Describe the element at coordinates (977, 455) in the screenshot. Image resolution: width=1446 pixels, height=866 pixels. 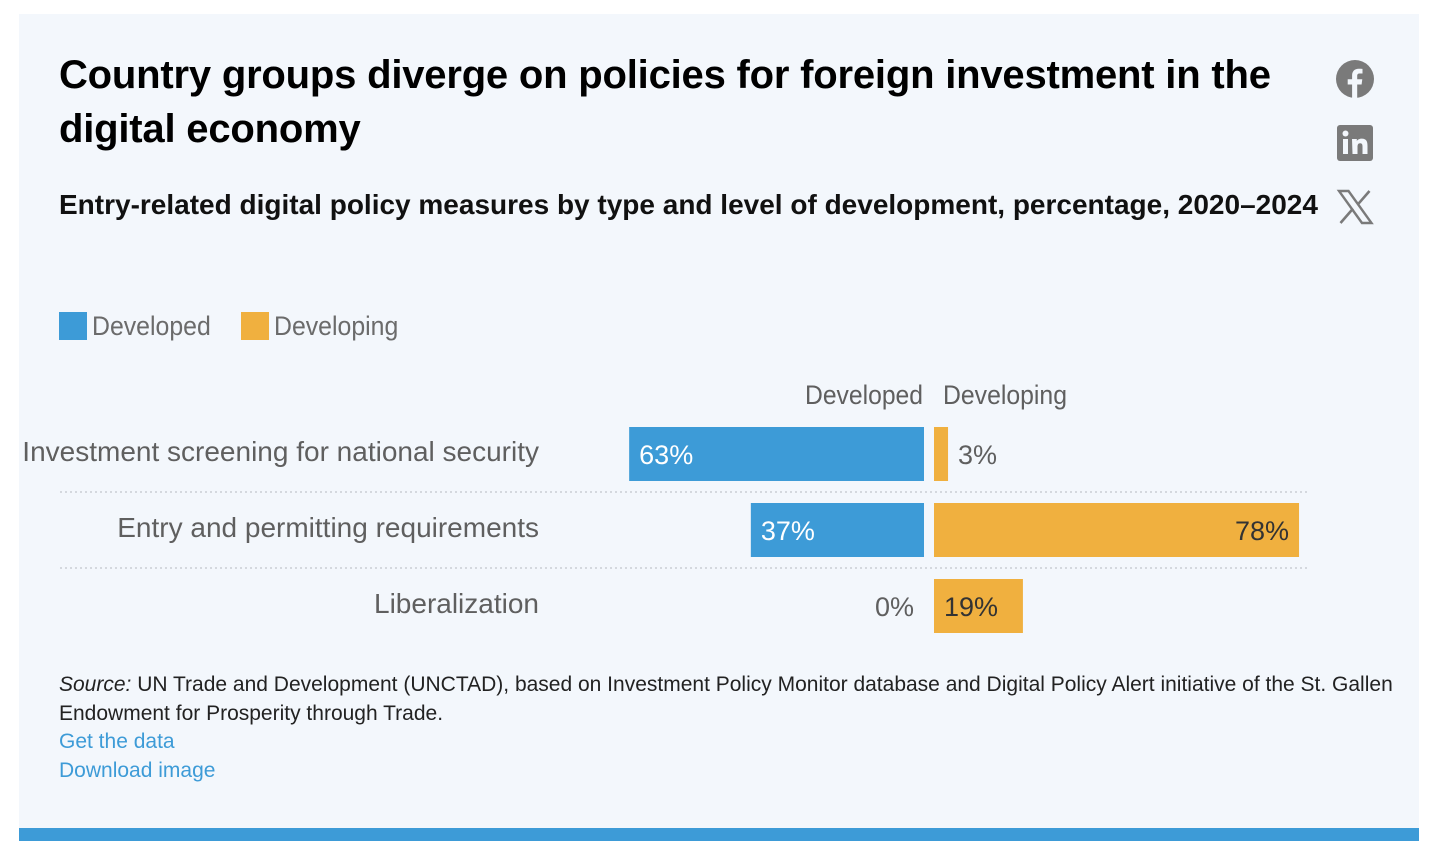
I see `data-label-developing: 3%` at that location.